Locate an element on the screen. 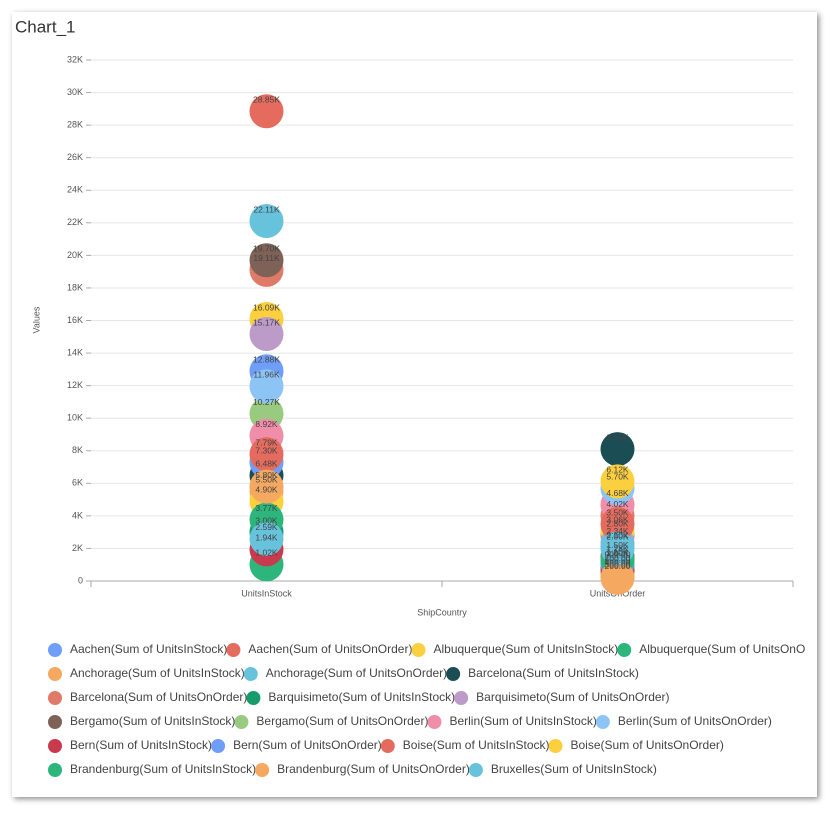  data-label: 2.34K is located at coordinates (617, 531).